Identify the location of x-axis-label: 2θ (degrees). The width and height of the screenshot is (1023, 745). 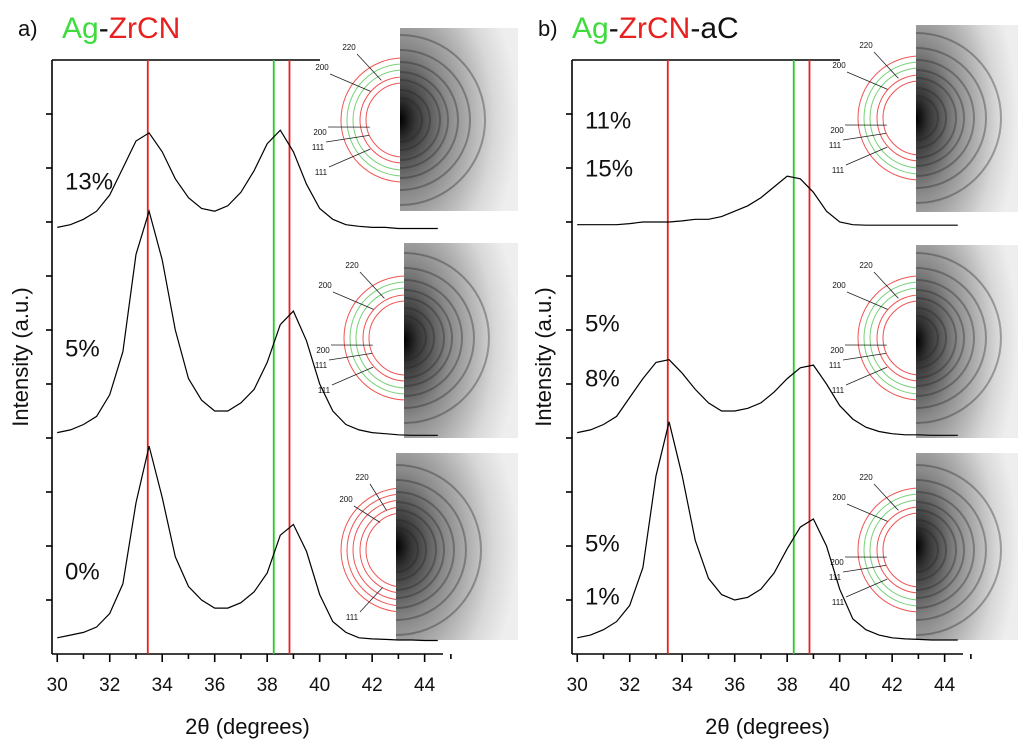
(767, 726).